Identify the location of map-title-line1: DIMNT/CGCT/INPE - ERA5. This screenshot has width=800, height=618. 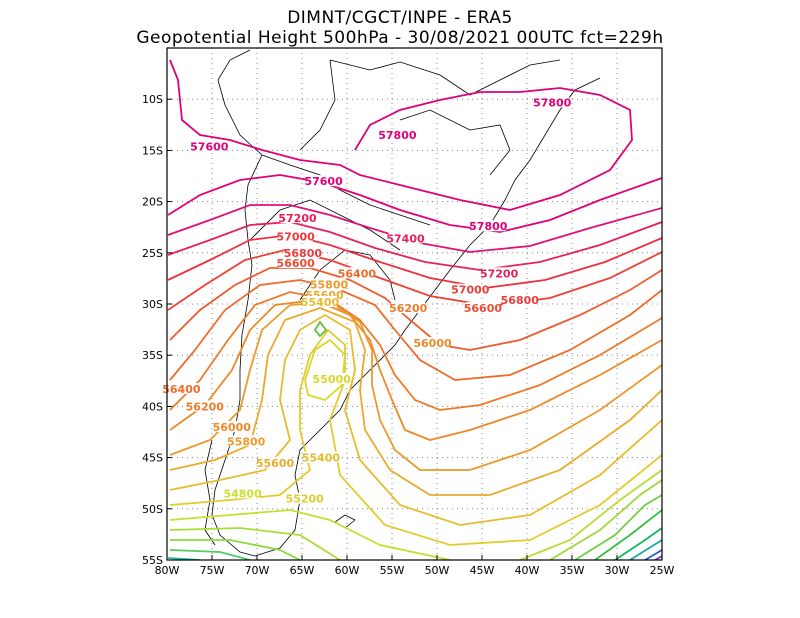
(400, 18).